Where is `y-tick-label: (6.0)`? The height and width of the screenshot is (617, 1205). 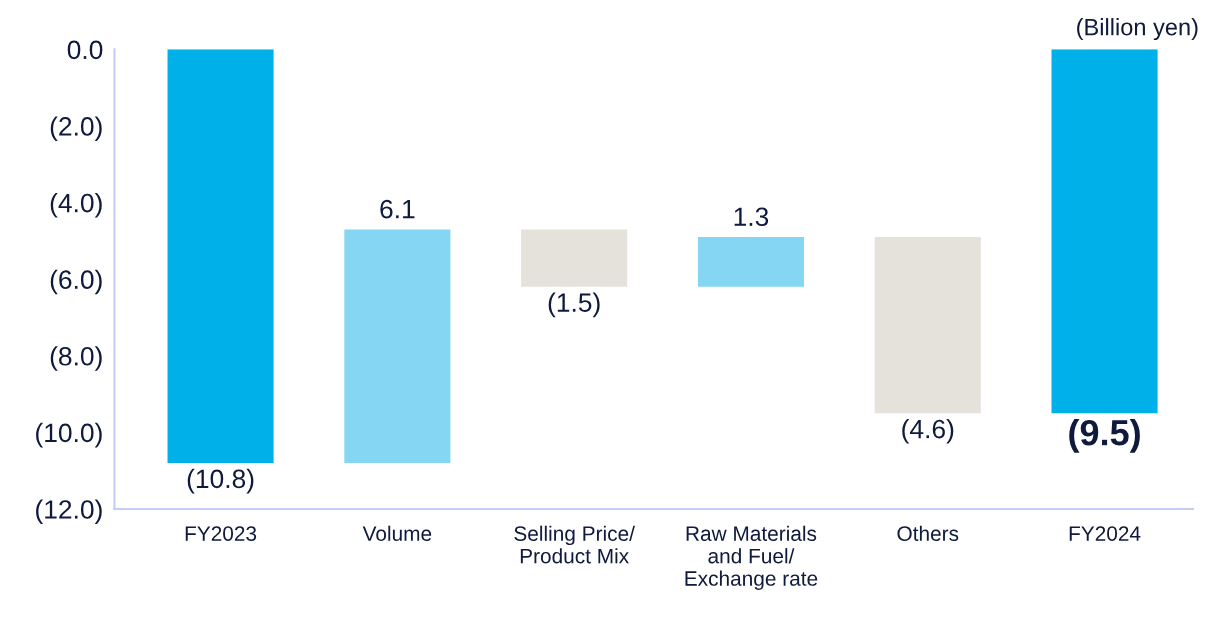
y-tick-label: (6.0) is located at coordinates (76, 282).